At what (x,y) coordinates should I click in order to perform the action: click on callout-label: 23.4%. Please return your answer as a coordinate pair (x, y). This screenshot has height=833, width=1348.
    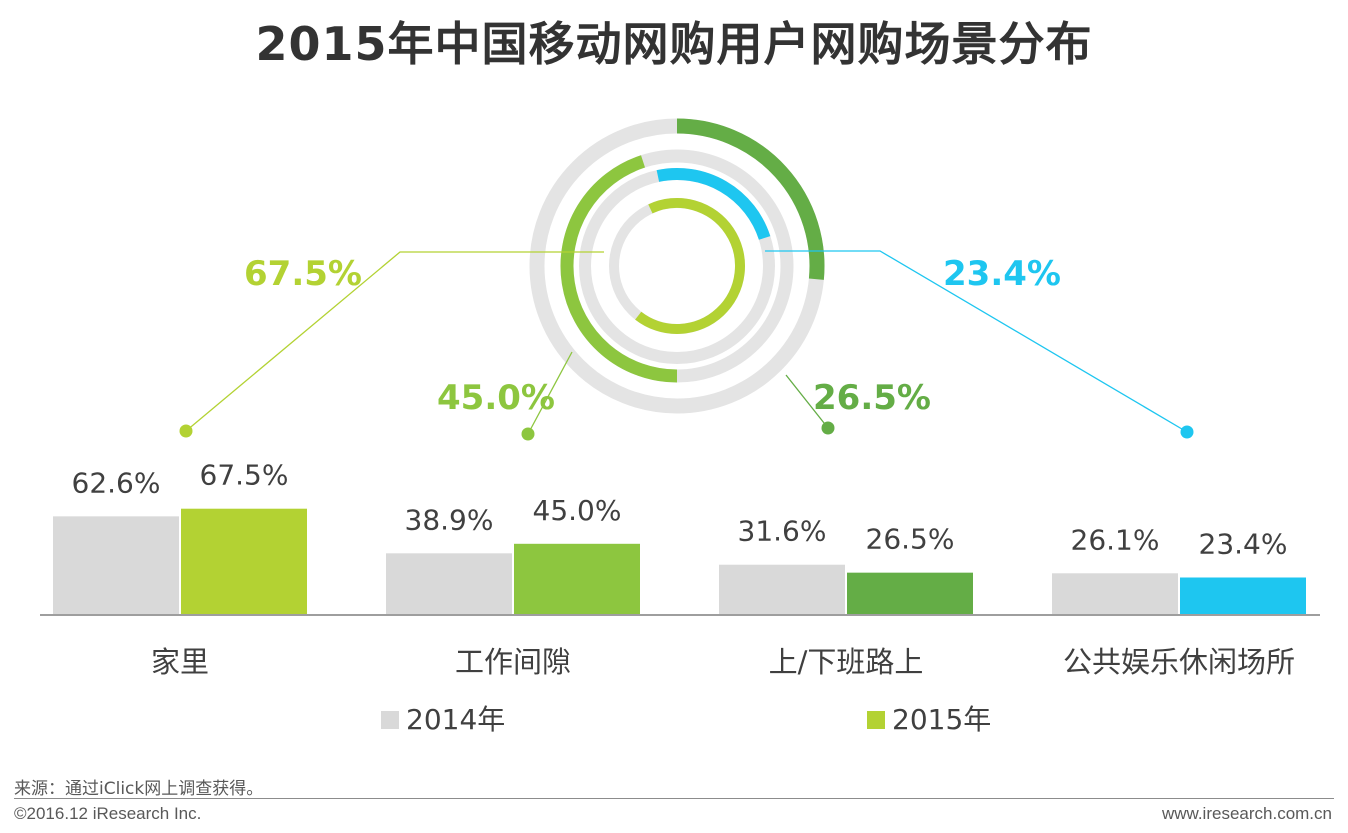
    Looking at the image, I should click on (1002, 274).